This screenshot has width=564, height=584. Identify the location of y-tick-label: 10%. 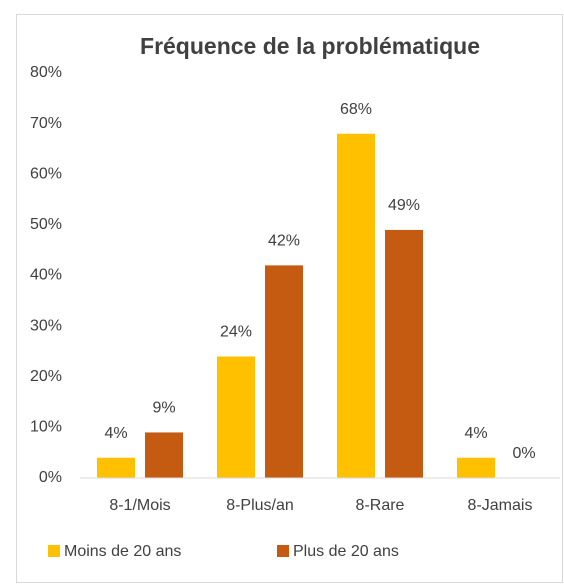
(46, 427).